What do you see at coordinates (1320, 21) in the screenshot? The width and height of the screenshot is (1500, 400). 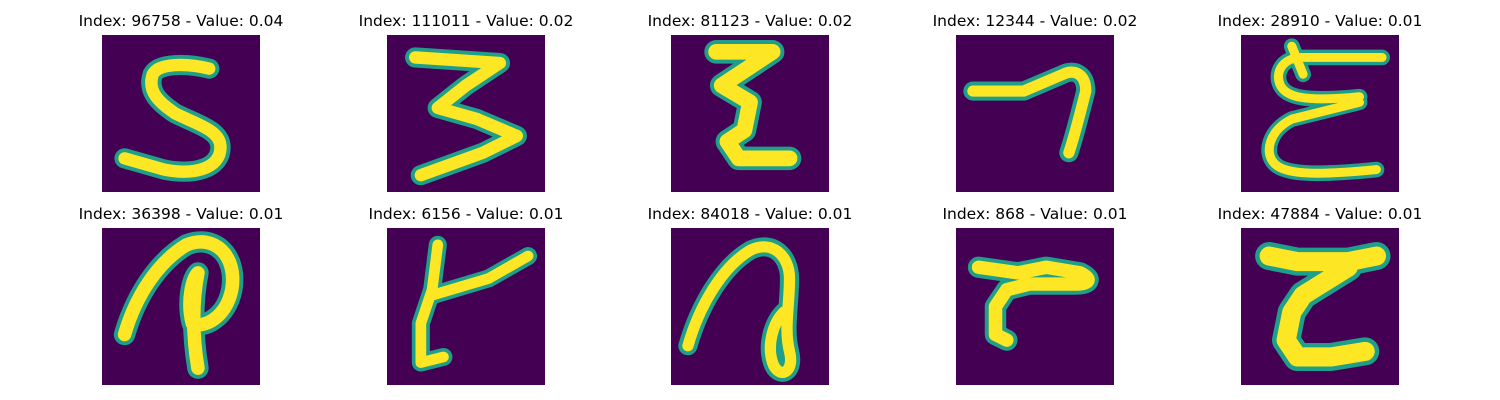 I see `panel-title: Index: 28910 - Value: 0.01` at bounding box center [1320, 21].